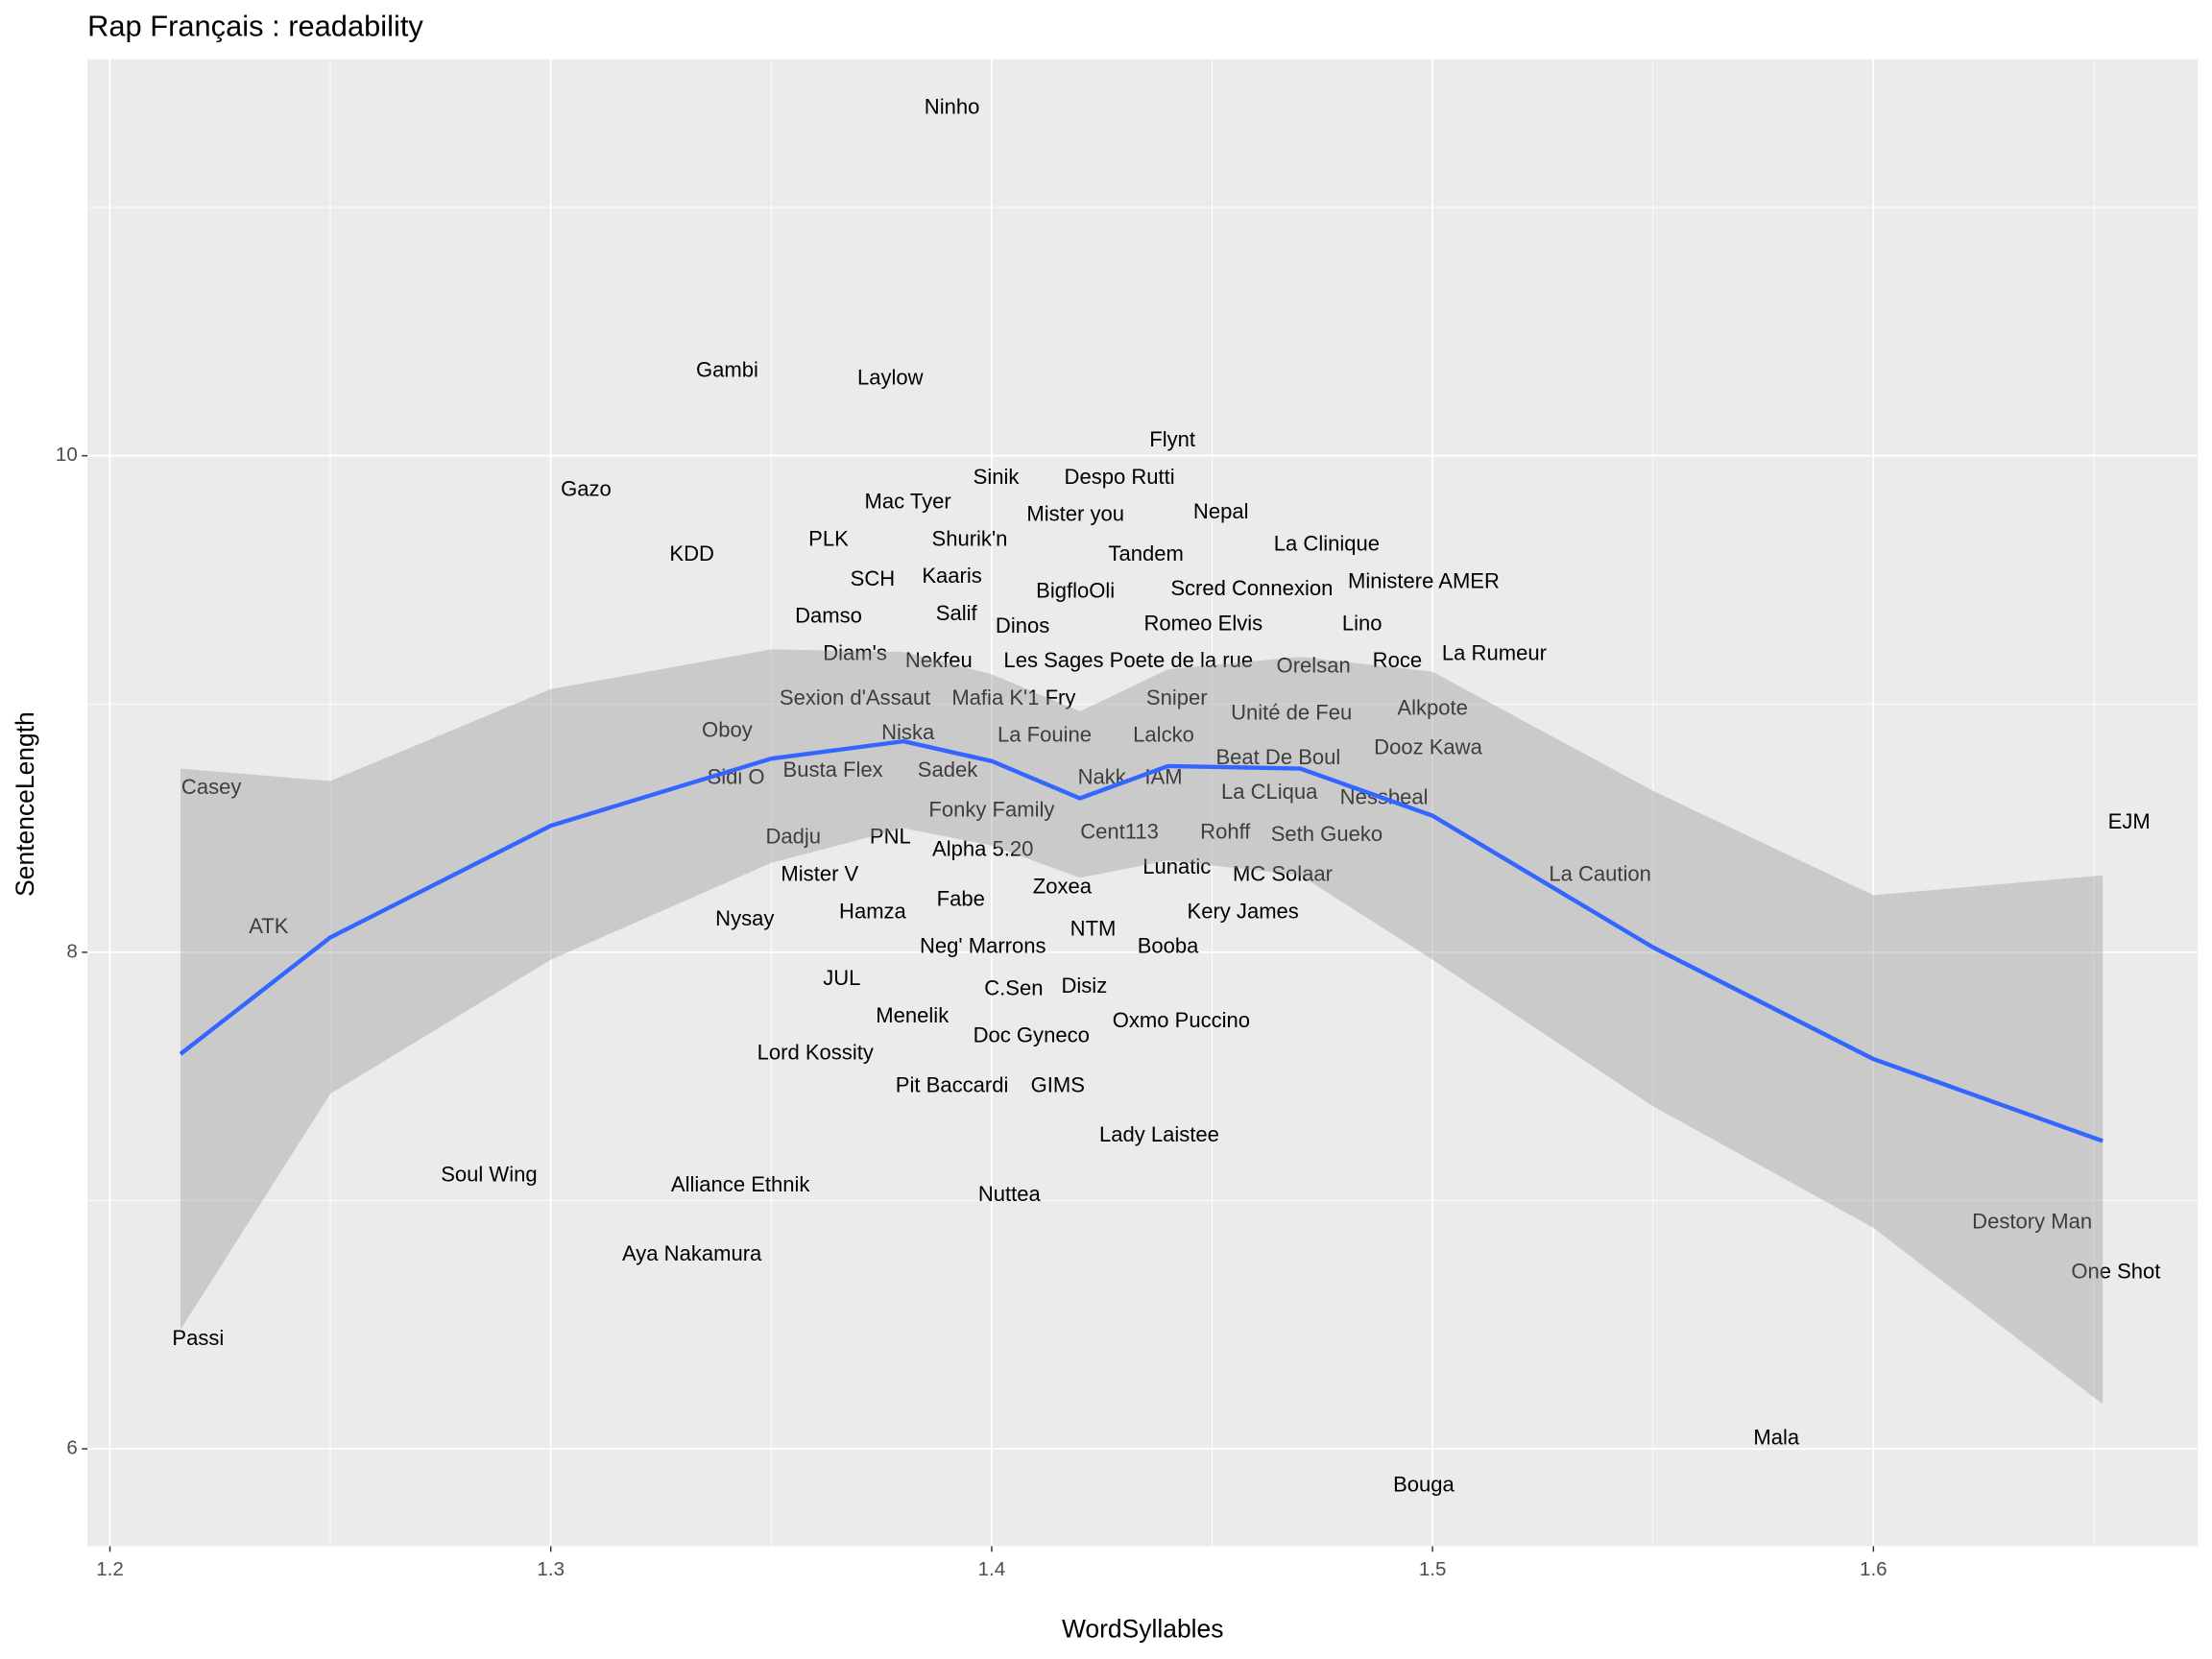 The image size is (2212, 1659). What do you see at coordinates (1177, 697) in the screenshot?
I see `point-label: Sniper` at bounding box center [1177, 697].